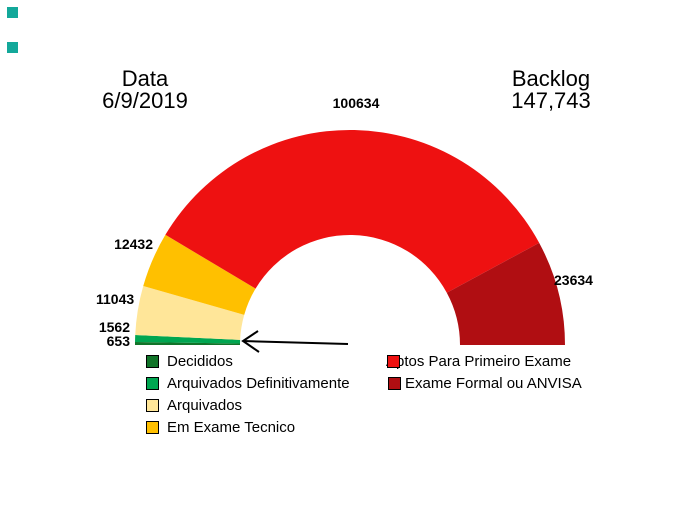  Describe the element at coordinates (145, 78) in the screenshot. I see `date-label: Data` at that location.